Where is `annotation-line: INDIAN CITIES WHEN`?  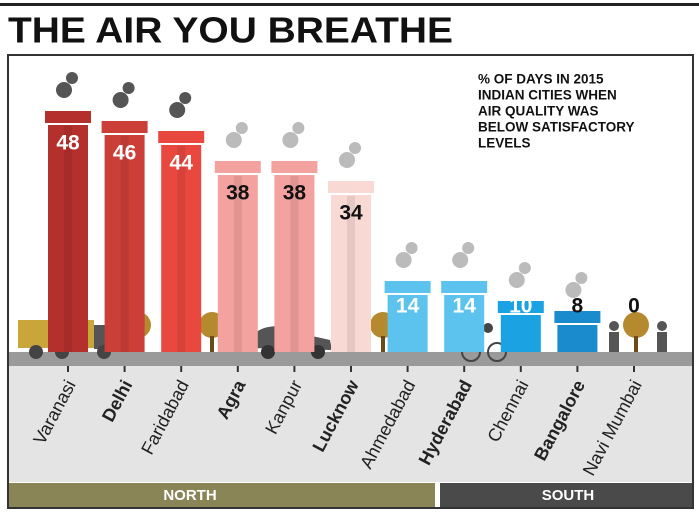 annotation-line: INDIAN CITIES WHEN is located at coordinates (547, 95).